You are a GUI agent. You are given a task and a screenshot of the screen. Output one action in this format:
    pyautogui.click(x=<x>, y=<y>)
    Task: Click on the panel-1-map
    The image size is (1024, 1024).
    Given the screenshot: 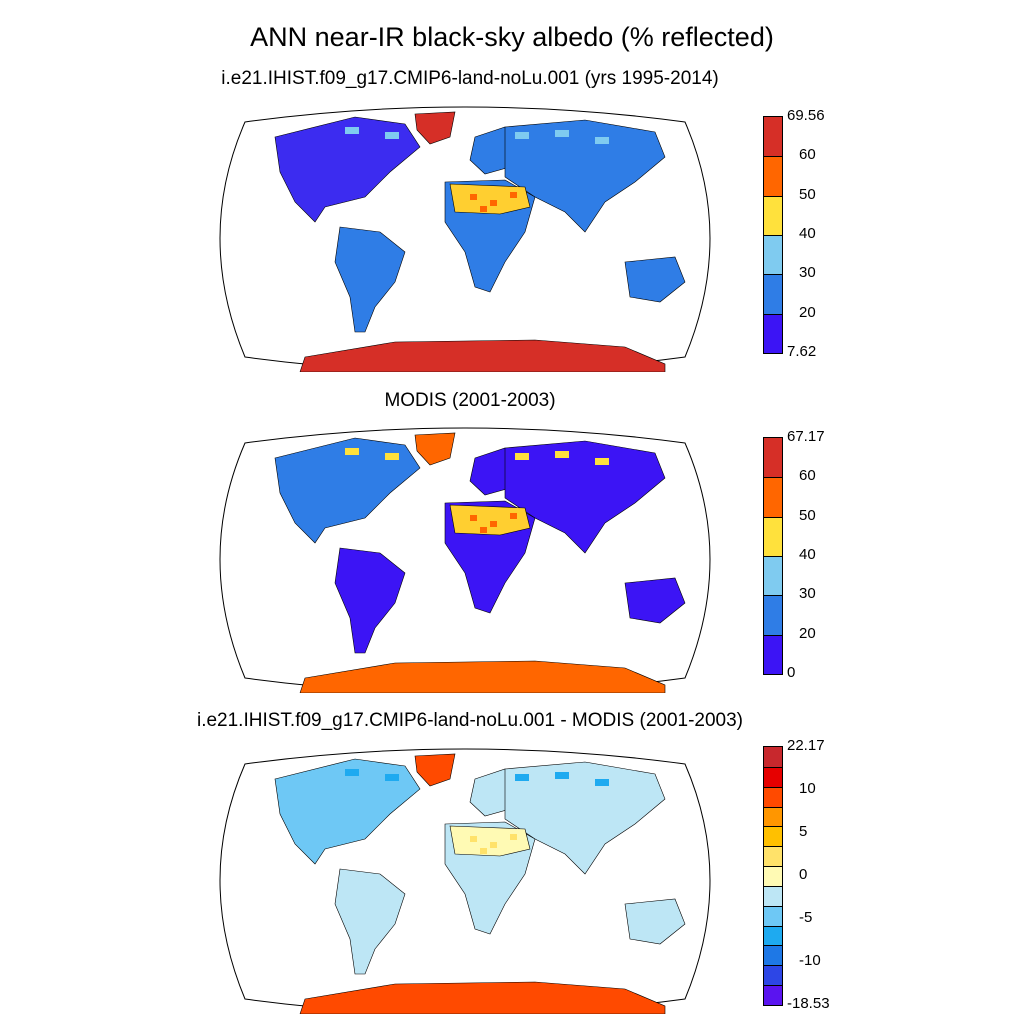 What is the action you would take?
    pyautogui.click(x=465, y=237)
    